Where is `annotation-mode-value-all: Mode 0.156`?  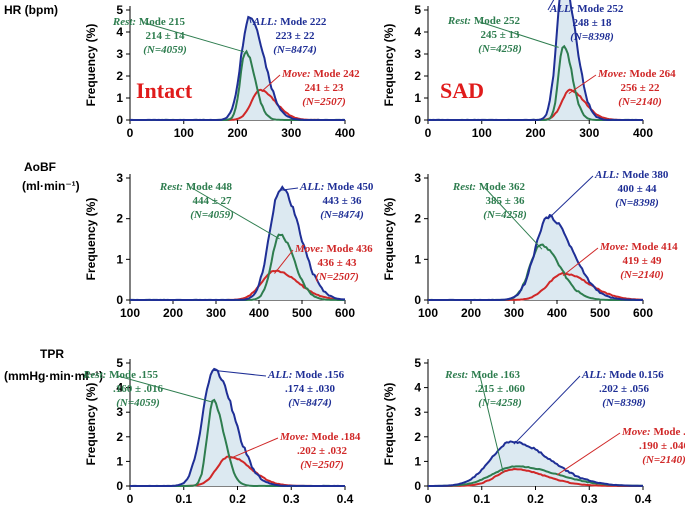
annotation-mode-value-all: Mode 0.156 is located at coordinates (636, 375).